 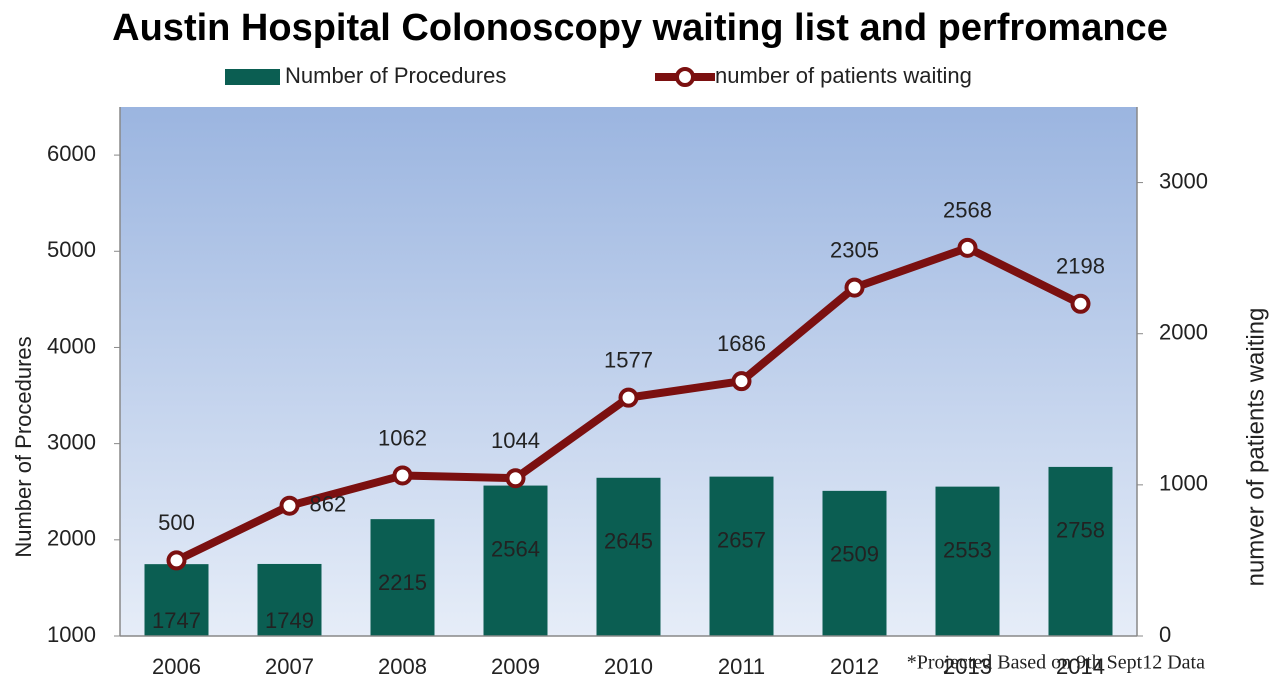 I want to click on note: *Projected Based on 9th Sept12 Data, so click(x=1056, y=663).